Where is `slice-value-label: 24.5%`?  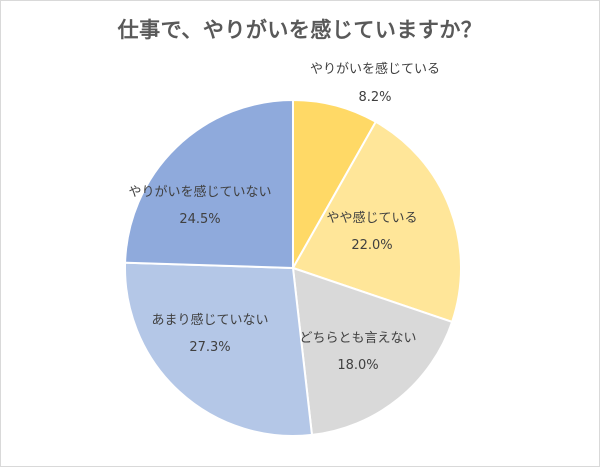
slice-value-label: 24.5% is located at coordinates (199, 219).